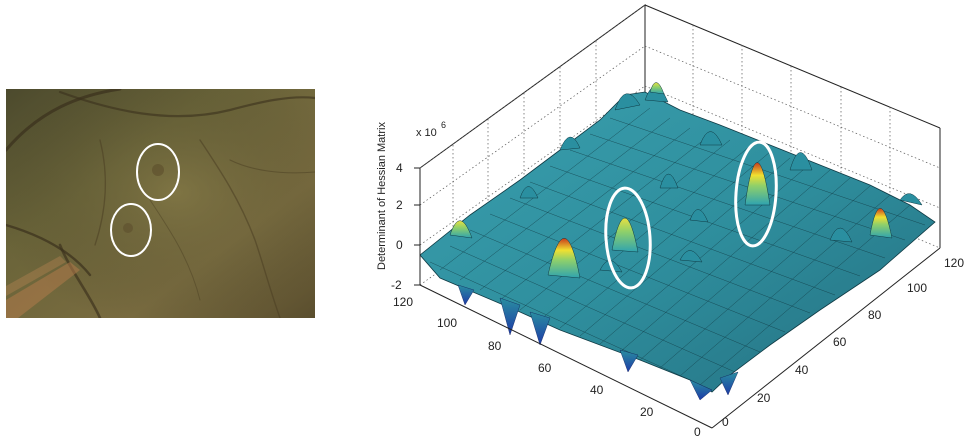  What do you see at coordinates (397, 226) in the screenshot?
I see `z-ticks: 4 2 0 -2` at bounding box center [397, 226].